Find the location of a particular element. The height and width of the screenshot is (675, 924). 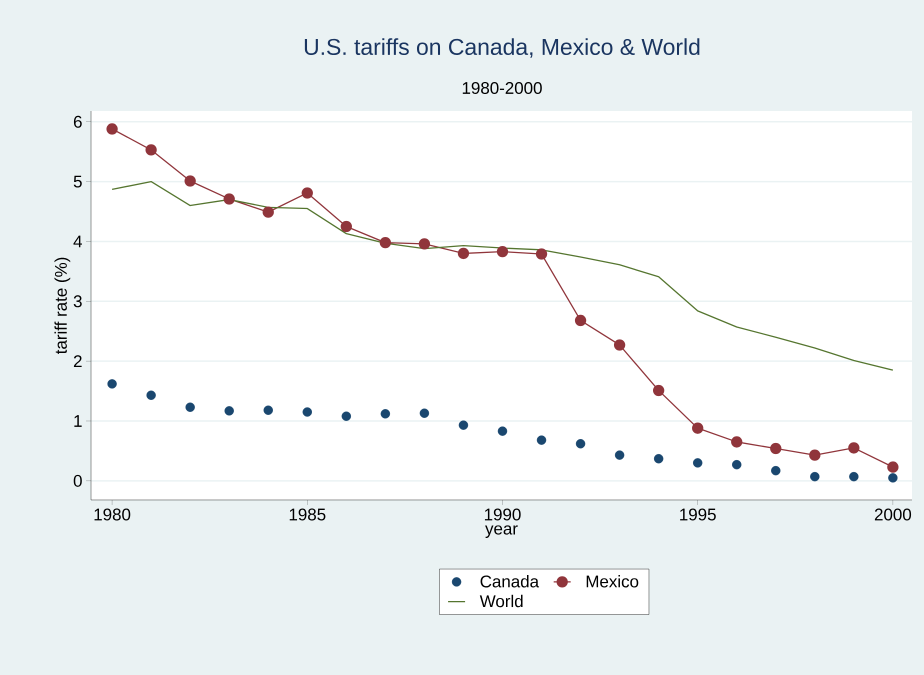

x-tick-label: 1990 is located at coordinates (502, 514).